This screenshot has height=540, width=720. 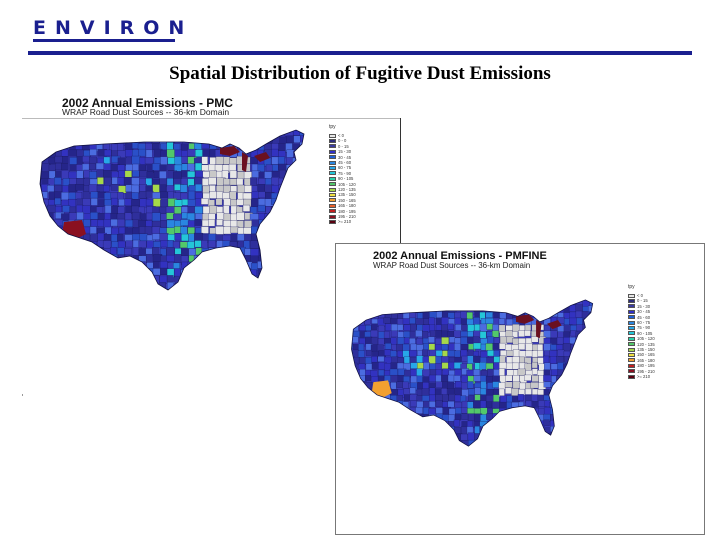 I want to click on pmfine-us-map, so click(x=480, y=385).